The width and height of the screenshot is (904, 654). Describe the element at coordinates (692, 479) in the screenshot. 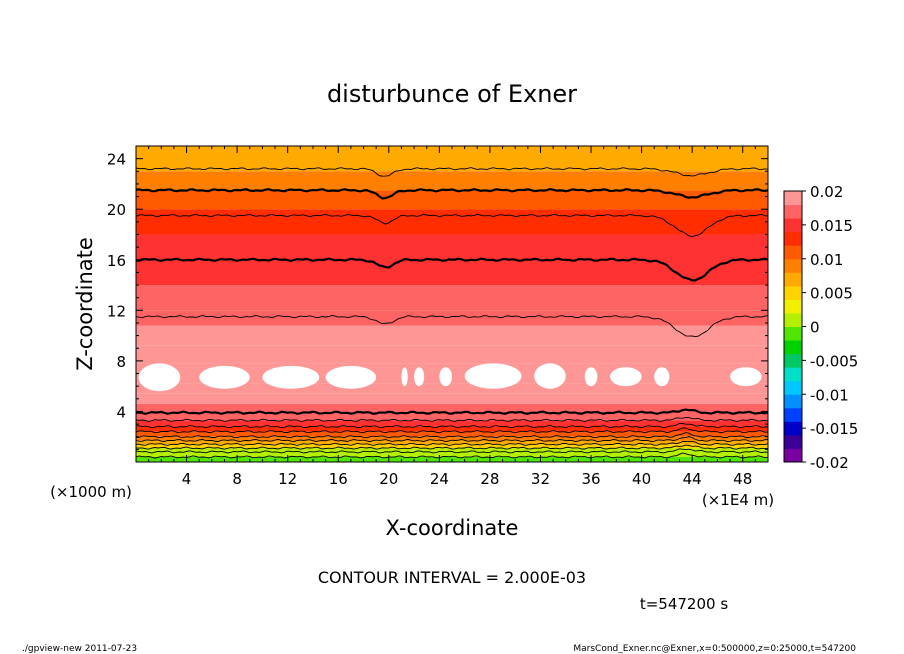

I see `x-tick-label: 44` at that location.